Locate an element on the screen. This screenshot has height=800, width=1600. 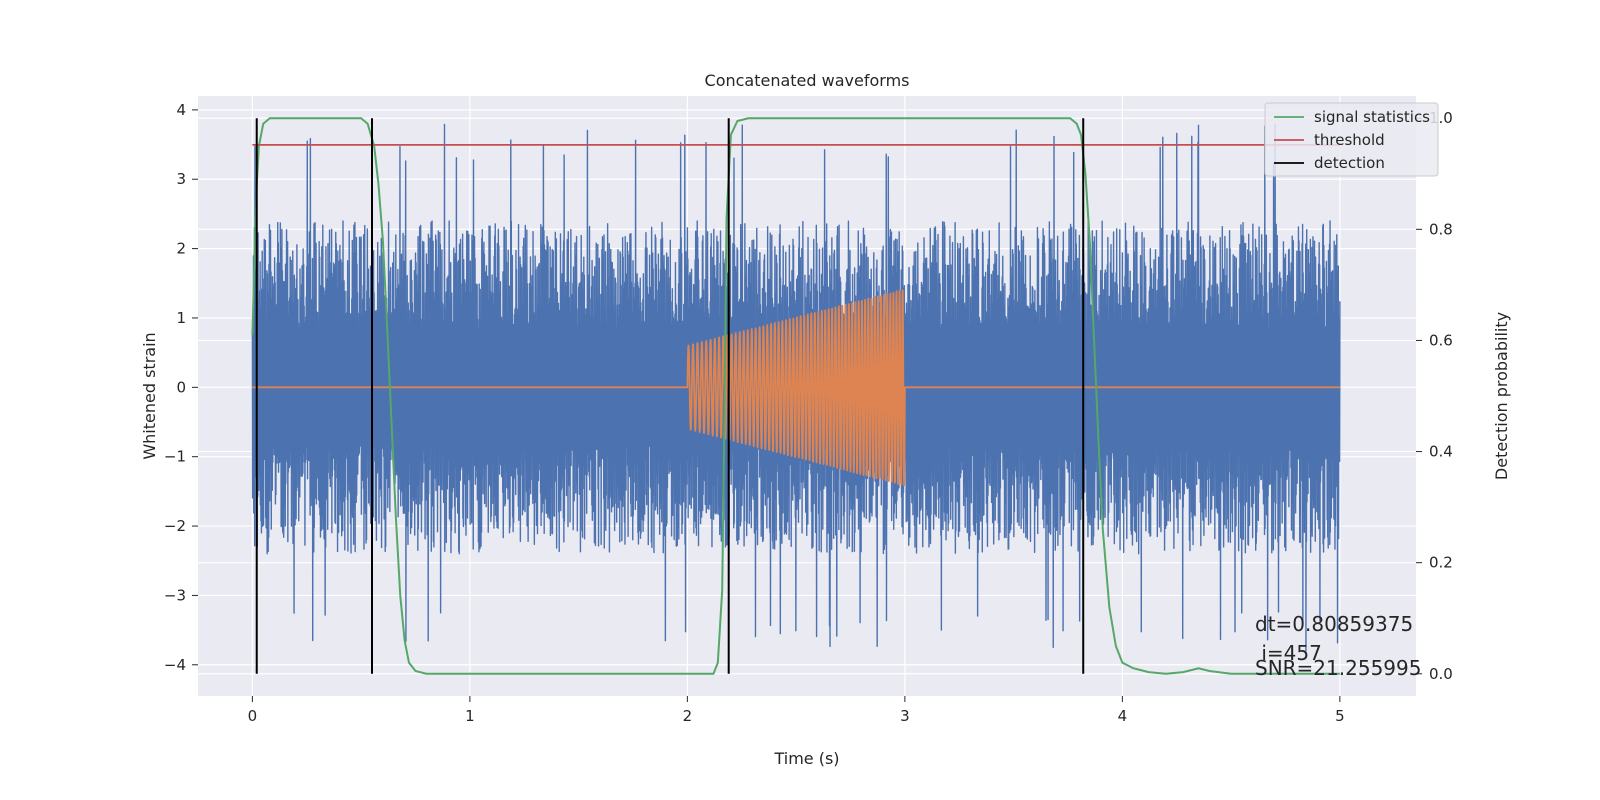
x-tick-label: 3 is located at coordinates (905, 716).